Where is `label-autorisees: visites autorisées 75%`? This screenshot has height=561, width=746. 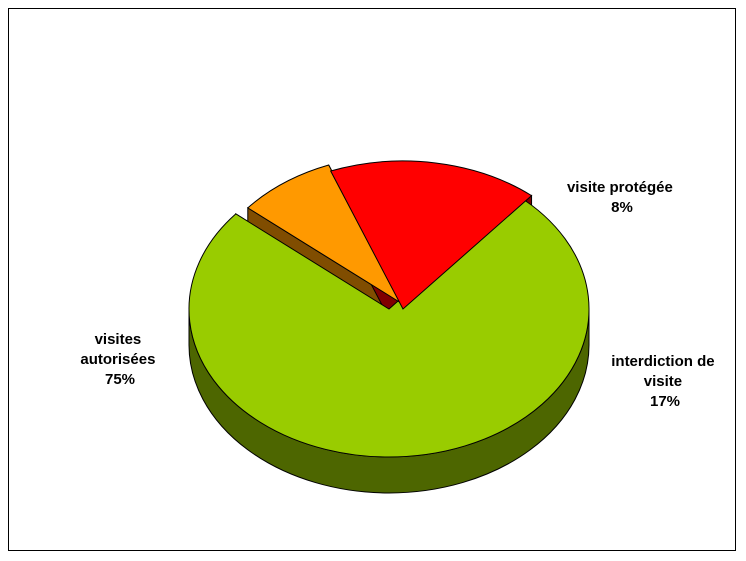 label-autorisees: visites autorisées 75% is located at coordinates (119, 359).